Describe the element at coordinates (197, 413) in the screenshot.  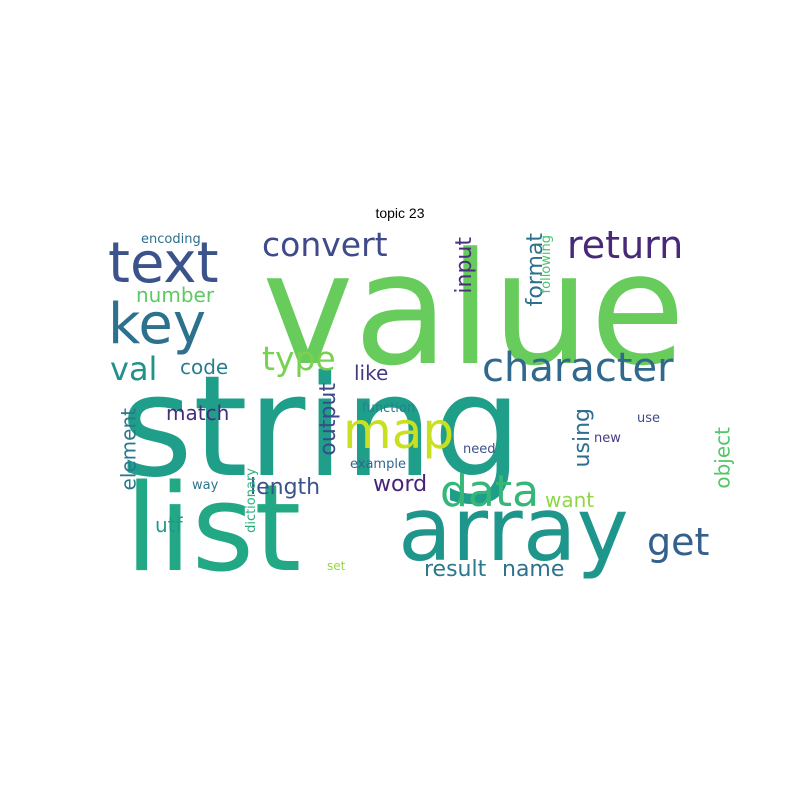
I see `word-match: match` at that location.